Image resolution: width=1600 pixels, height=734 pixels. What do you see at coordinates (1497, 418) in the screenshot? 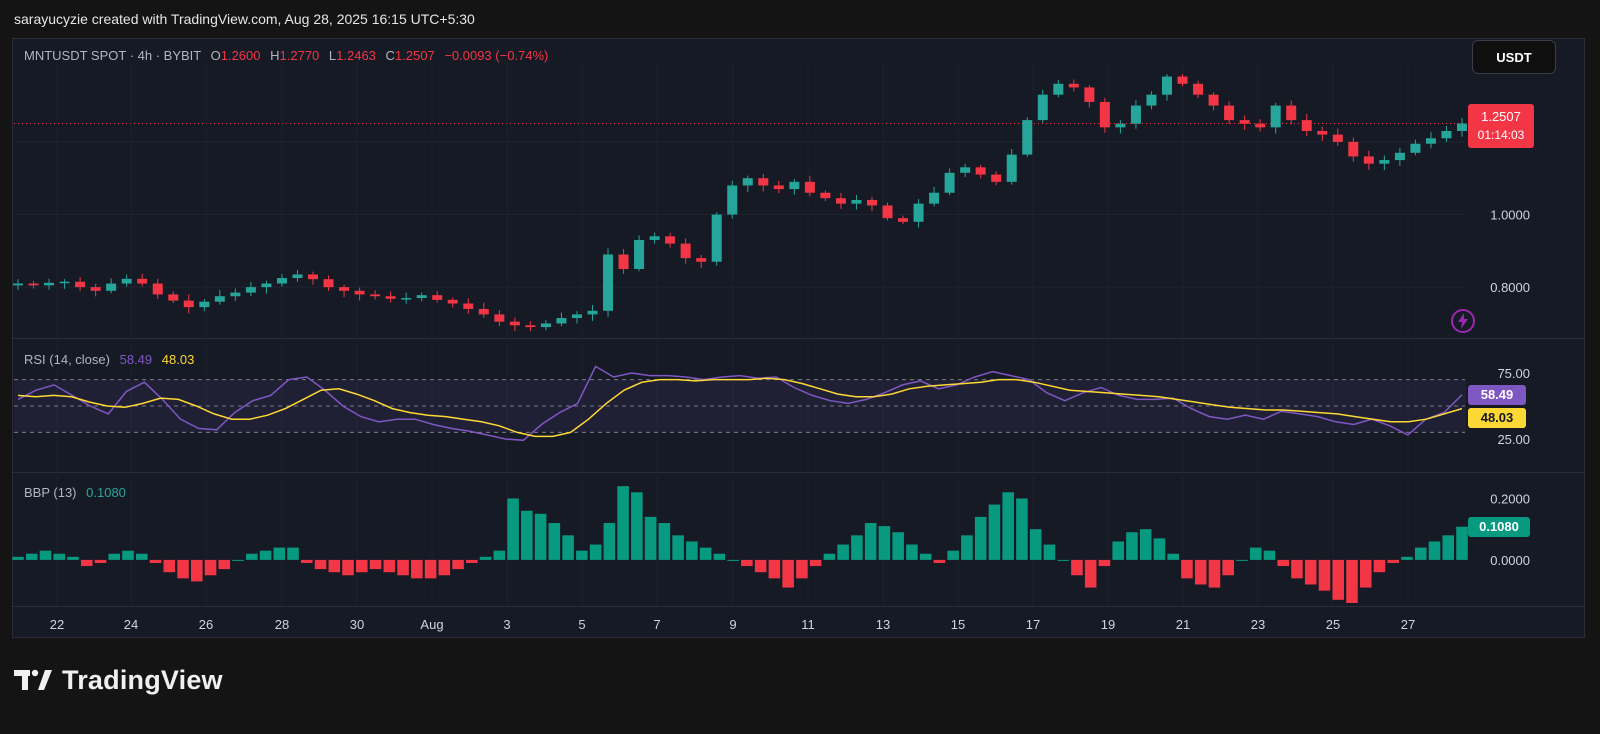
I see `rsi-ma-tag: 48.03` at bounding box center [1497, 418].